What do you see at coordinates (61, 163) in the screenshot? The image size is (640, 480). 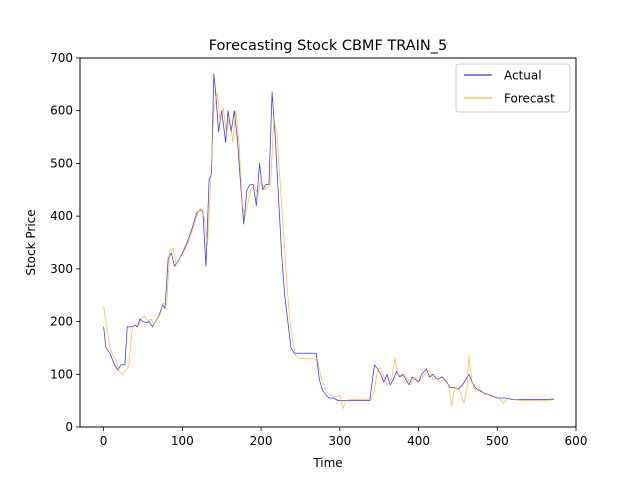 I see `y-tick-label: 500` at bounding box center [61, 163].